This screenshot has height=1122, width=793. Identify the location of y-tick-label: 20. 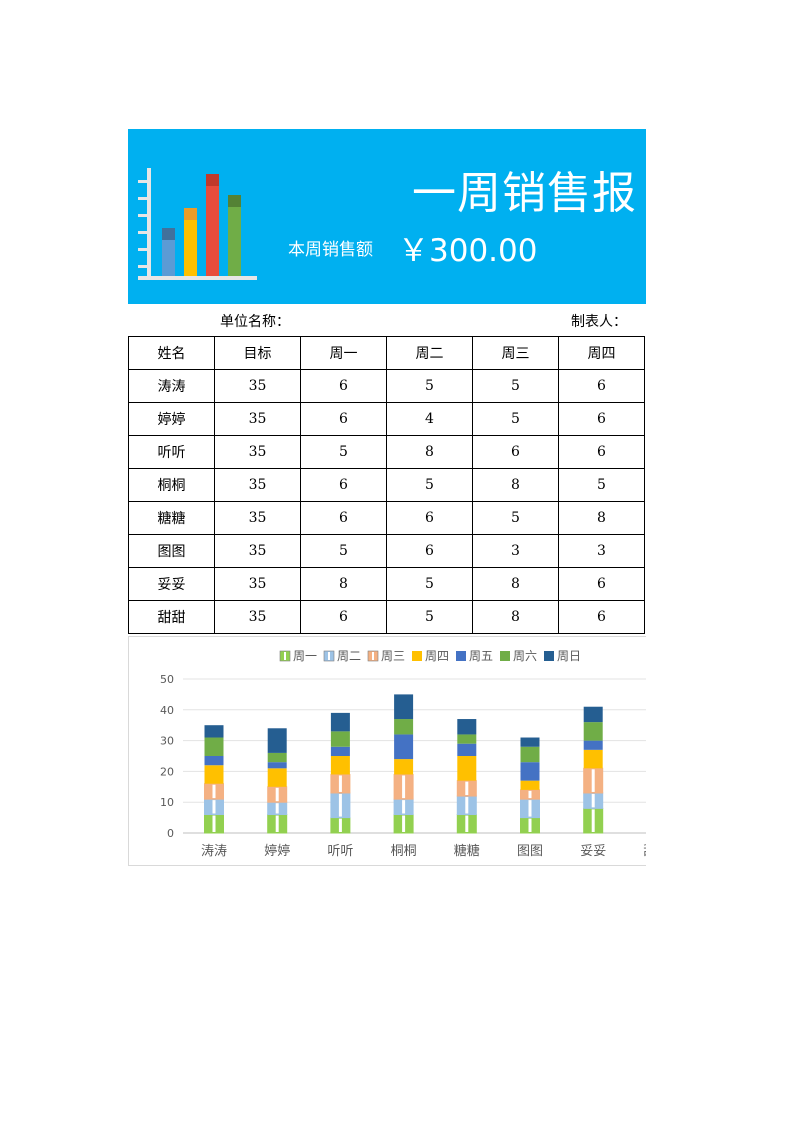
(167, 771).